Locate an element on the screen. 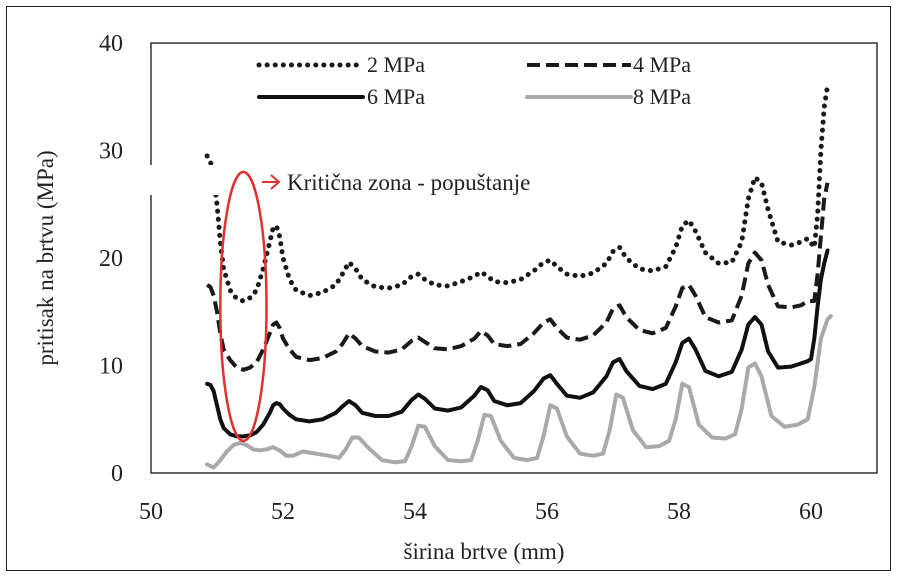 The image size is (899, 579). x-tick-label: 50 is located at coordinates (151, 512).